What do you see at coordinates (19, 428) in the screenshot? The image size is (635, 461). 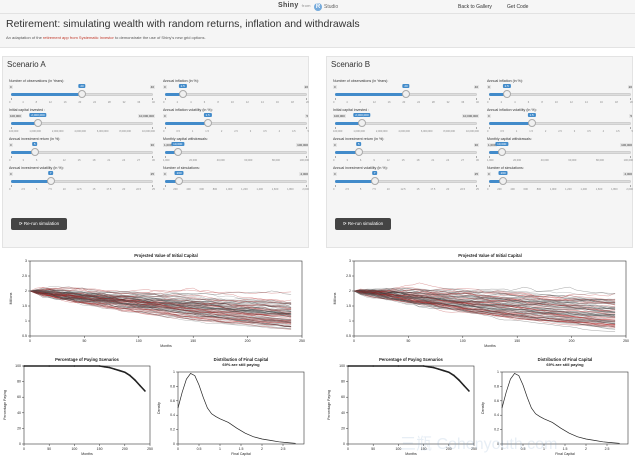 I see `y-tick-label: 20` at bounding box center [19, 428].